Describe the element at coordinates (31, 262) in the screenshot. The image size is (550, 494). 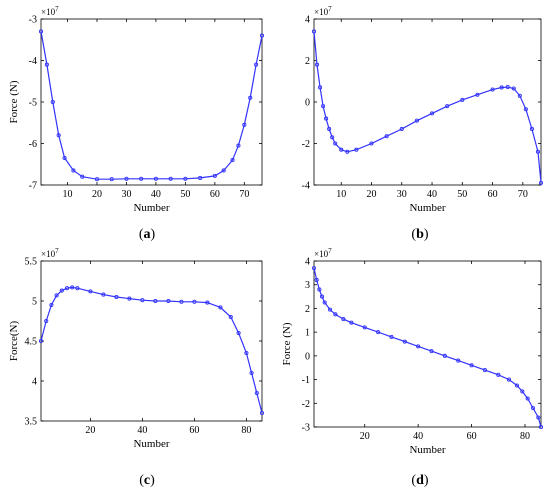
I see `y-tick-label: 5.5` at that location.